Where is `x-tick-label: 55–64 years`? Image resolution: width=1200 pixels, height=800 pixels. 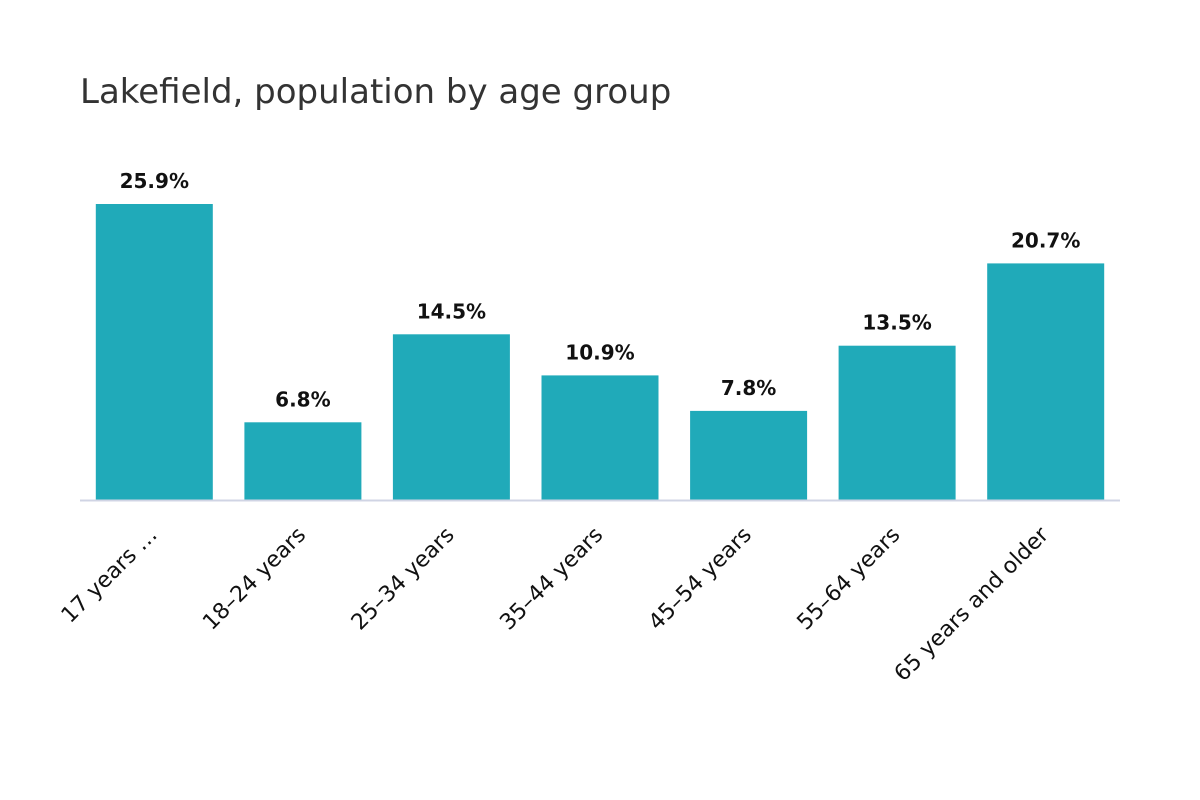 x-tick-label: 55–64 years is located at coordinates (849, 579).